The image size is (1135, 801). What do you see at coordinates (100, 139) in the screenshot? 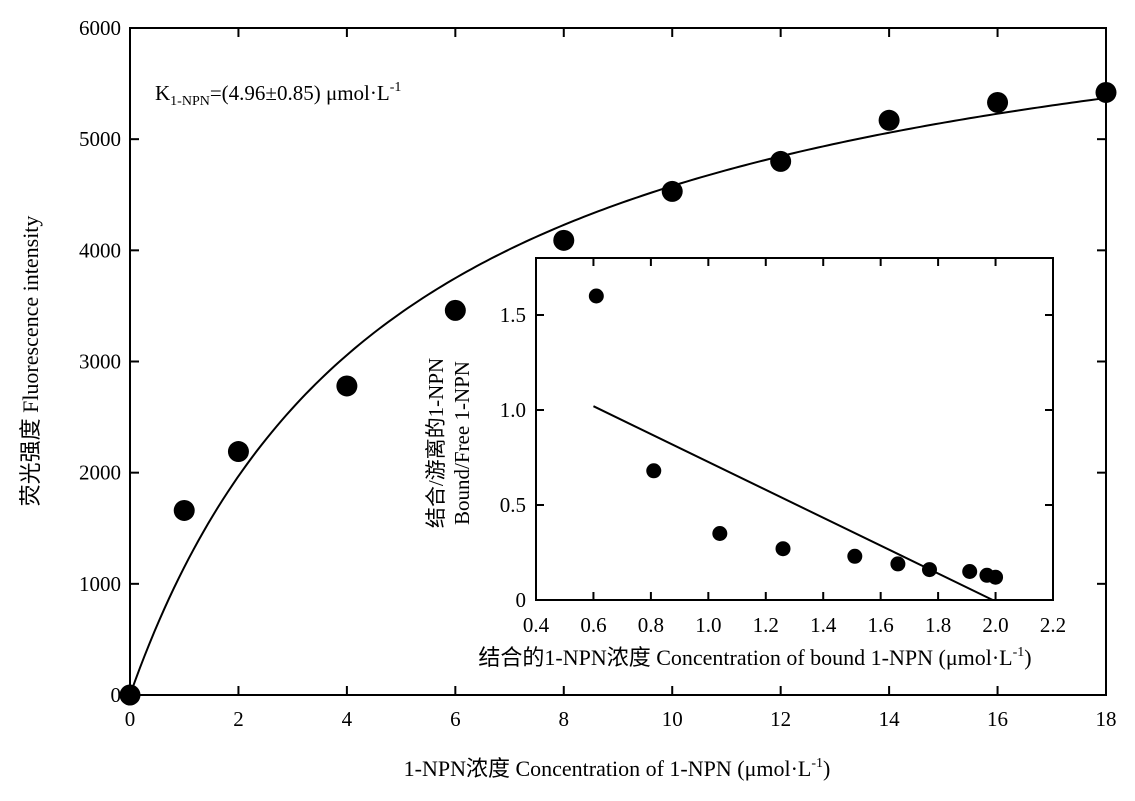
I see `main-y-tick-label: 5000` at bounding box center [100, 139].